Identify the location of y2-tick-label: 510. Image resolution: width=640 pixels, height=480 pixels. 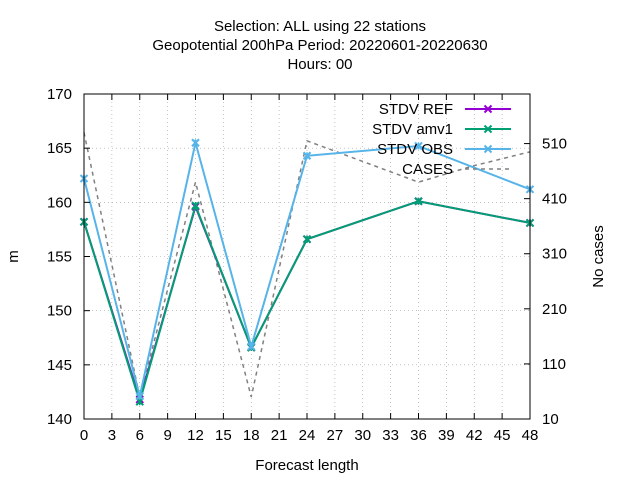
(554, 144).